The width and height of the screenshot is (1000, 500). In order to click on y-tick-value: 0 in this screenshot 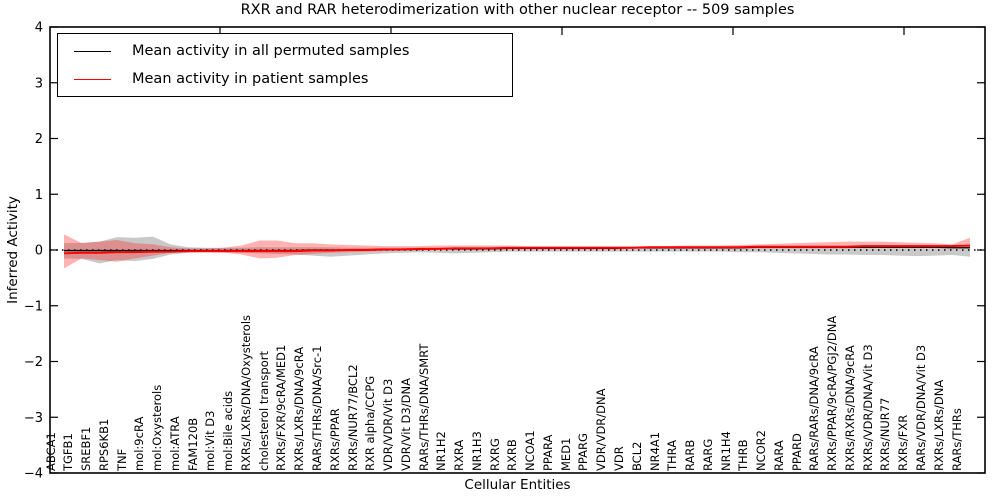, I will do `click(39, 251)`.